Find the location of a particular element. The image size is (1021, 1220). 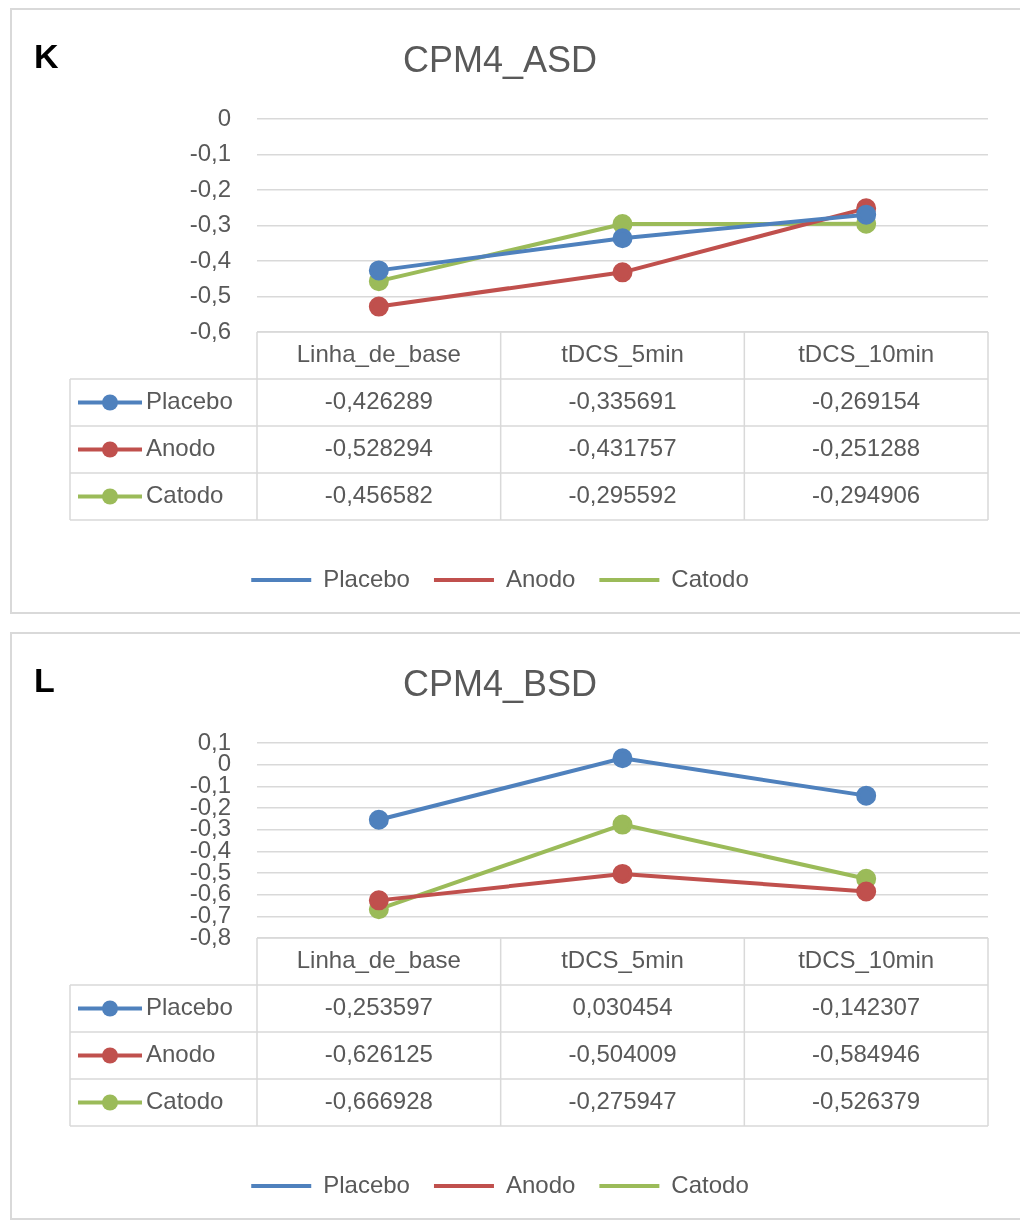

data-label: -0,275947 is located at coordinates (622, 1101).